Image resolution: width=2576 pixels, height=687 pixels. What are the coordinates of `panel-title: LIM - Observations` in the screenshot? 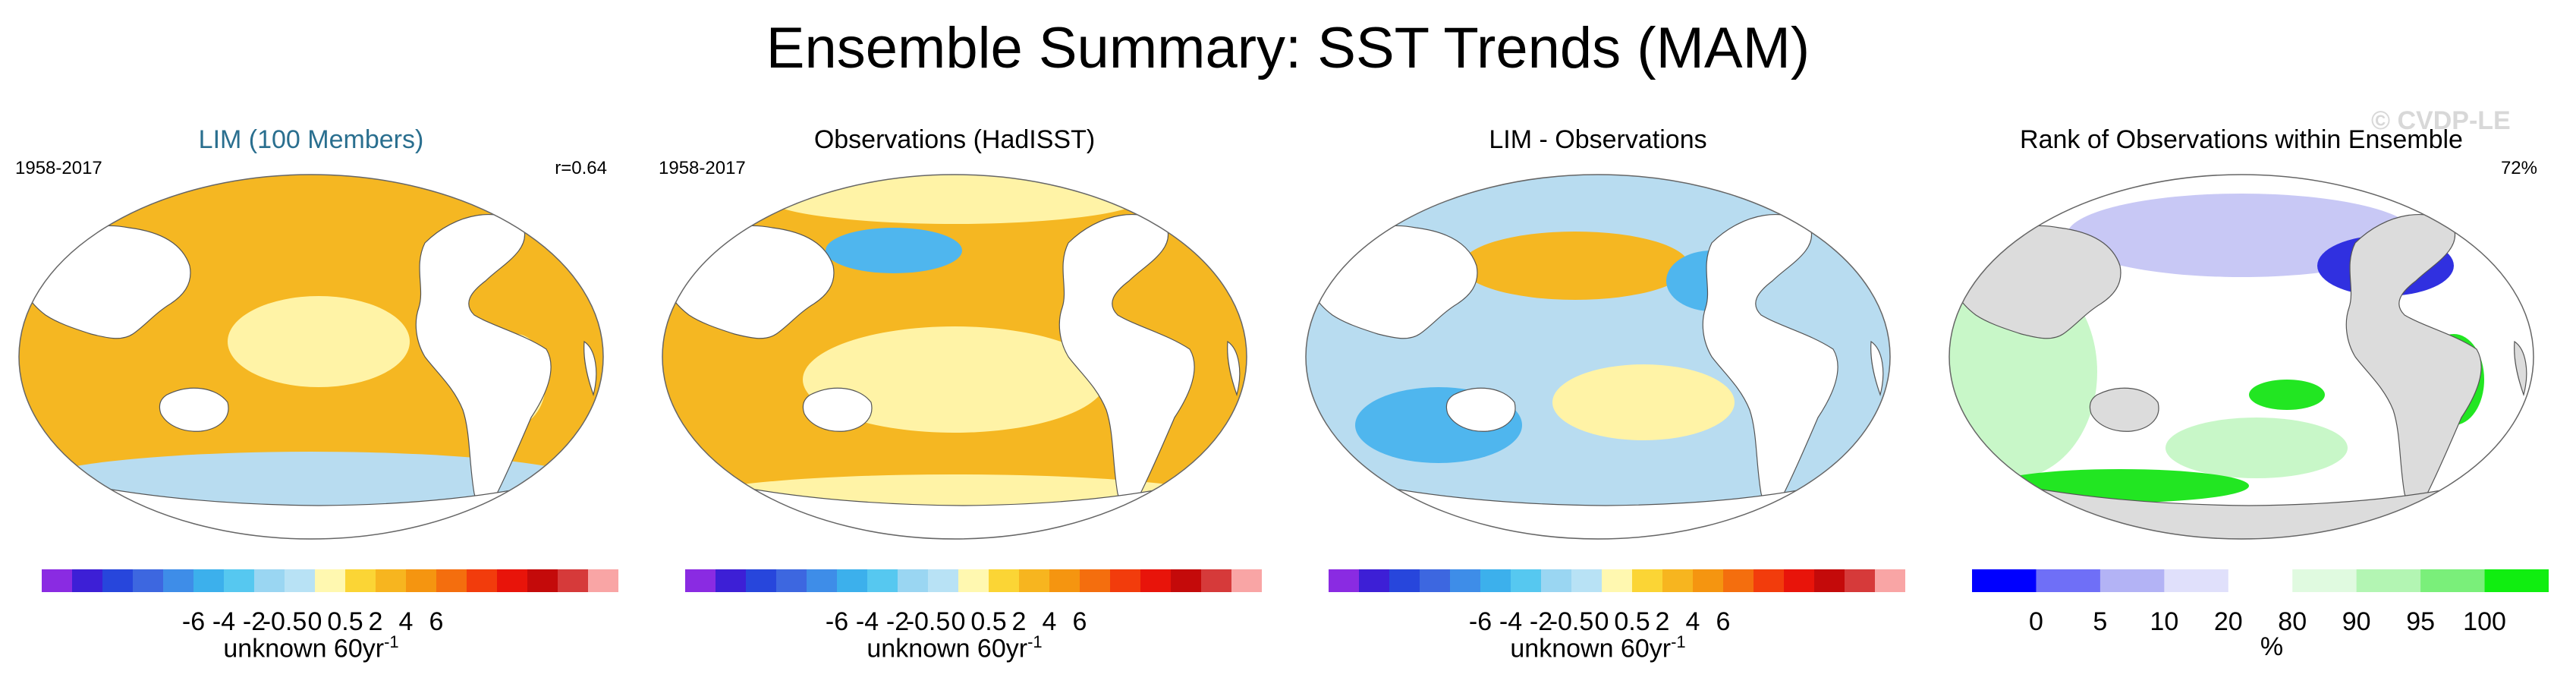 It's located at (1598, 139).